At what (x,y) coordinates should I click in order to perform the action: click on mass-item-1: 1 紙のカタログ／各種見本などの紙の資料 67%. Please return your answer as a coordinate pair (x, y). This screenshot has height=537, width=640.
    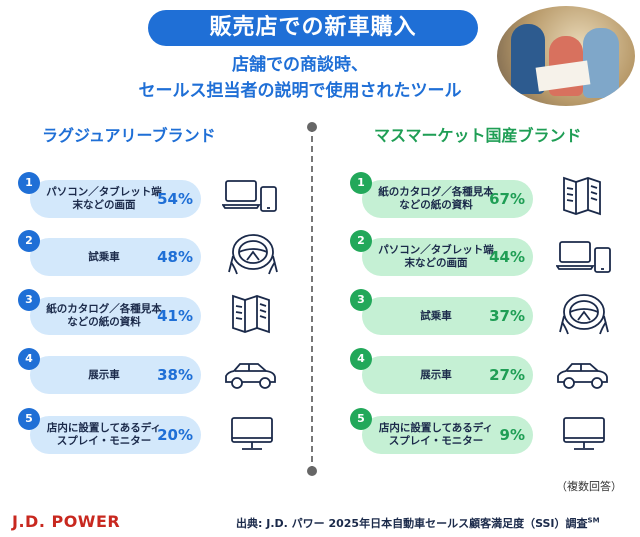
    Looking at the image, I should click on (441, 195).